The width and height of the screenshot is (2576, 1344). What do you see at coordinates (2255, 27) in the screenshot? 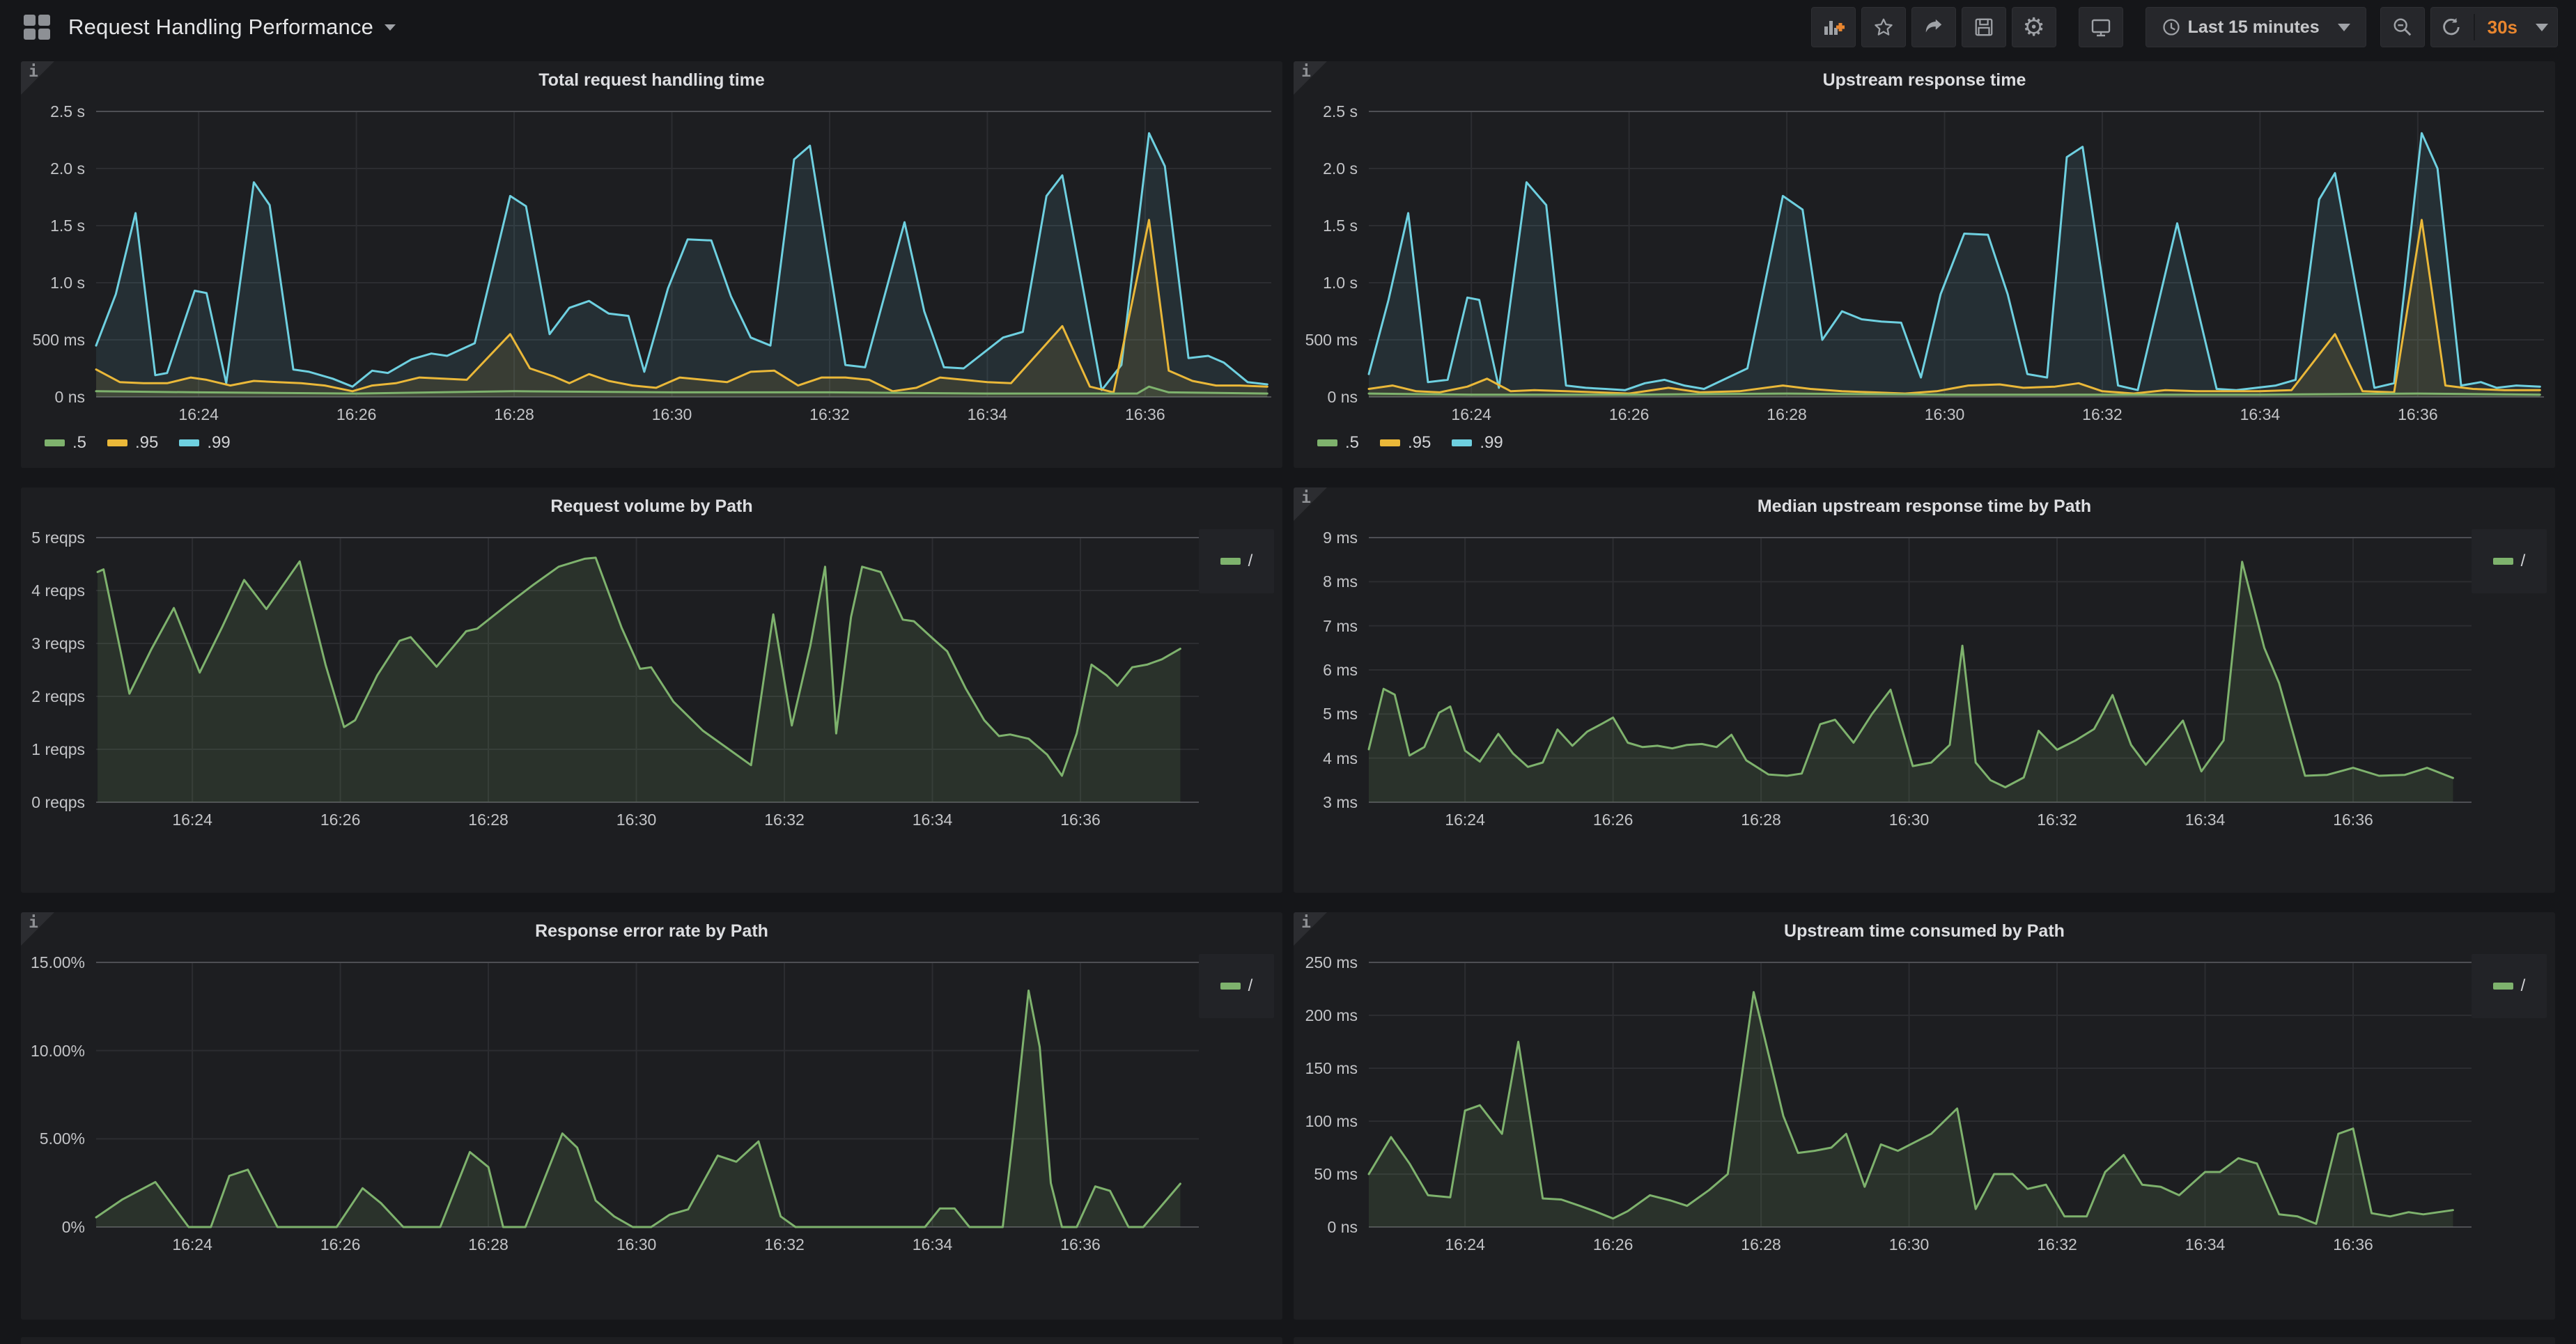
I see `time-picker-button: Last 15 minutes` at bounding box center [2255, 27].